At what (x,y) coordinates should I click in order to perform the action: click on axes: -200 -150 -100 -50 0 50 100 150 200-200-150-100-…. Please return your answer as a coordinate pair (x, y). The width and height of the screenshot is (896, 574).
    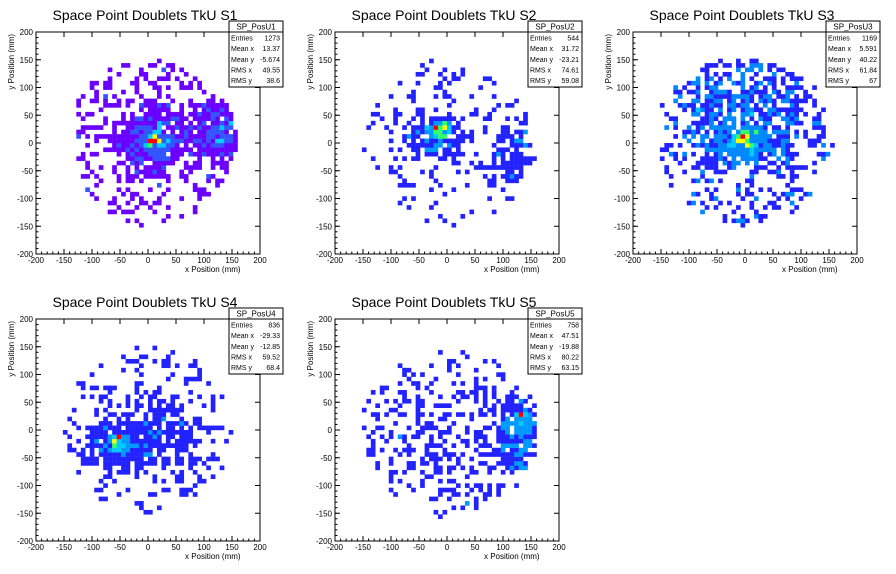
    Looking at the image, I should click on (739, 146).